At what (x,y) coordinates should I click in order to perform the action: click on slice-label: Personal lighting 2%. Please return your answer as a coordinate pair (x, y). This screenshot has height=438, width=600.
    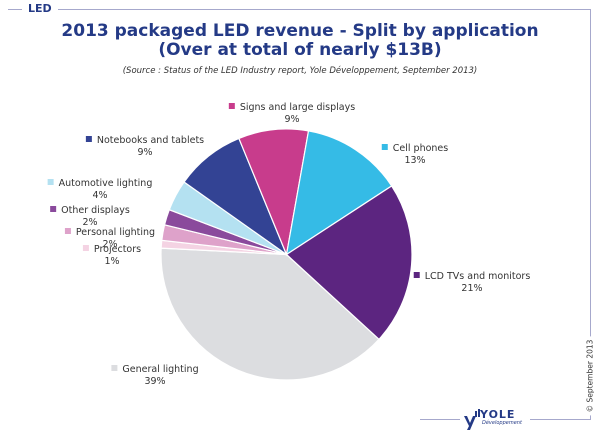
    Looking at the image, I should click on (110, 239).